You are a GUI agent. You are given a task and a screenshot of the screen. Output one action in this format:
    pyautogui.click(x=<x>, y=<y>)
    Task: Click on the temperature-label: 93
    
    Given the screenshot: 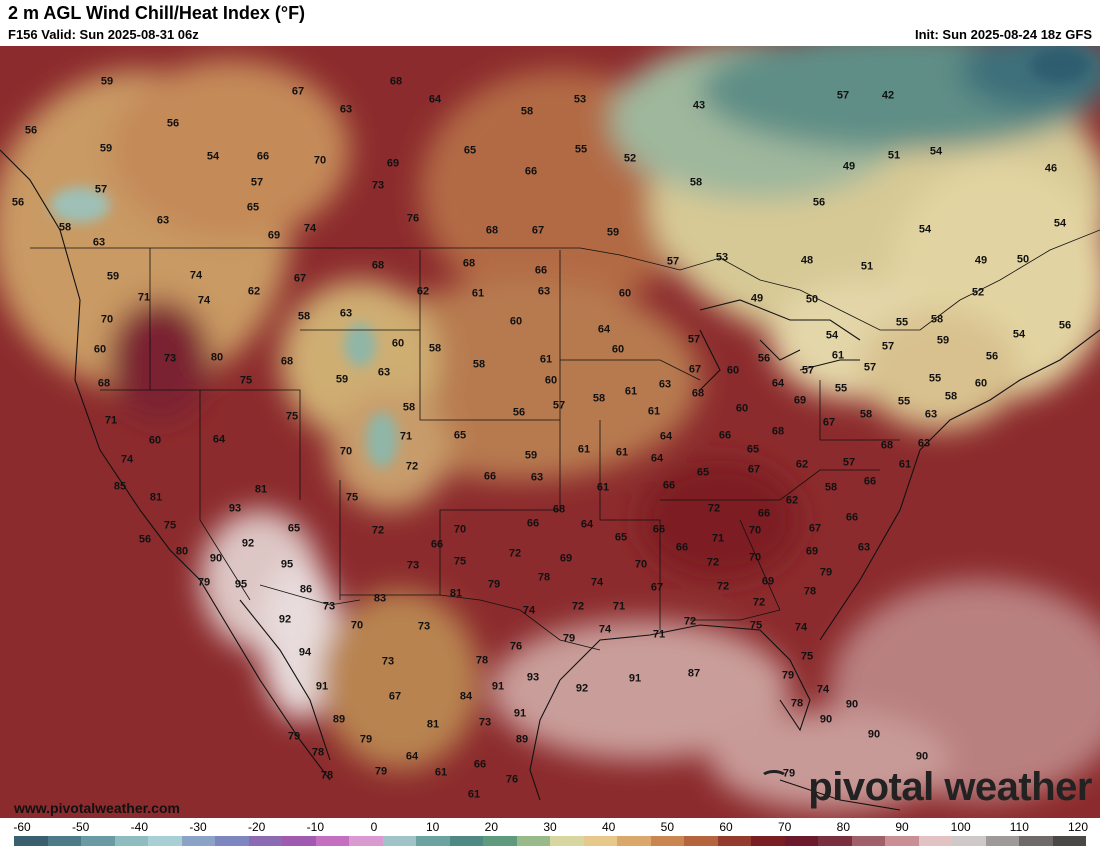 What is the action you would take?
    pyautogui.click(x=533, y=677)
    